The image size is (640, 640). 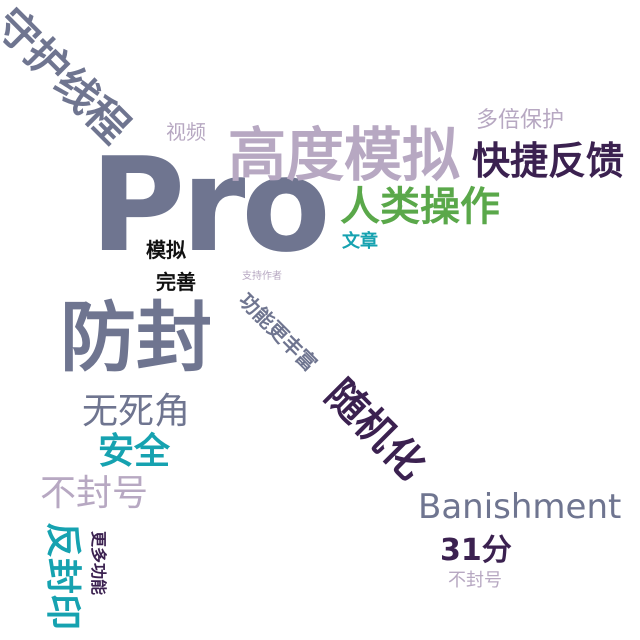 I want to click on word-secure: 安全, so click(x=134, y=451).